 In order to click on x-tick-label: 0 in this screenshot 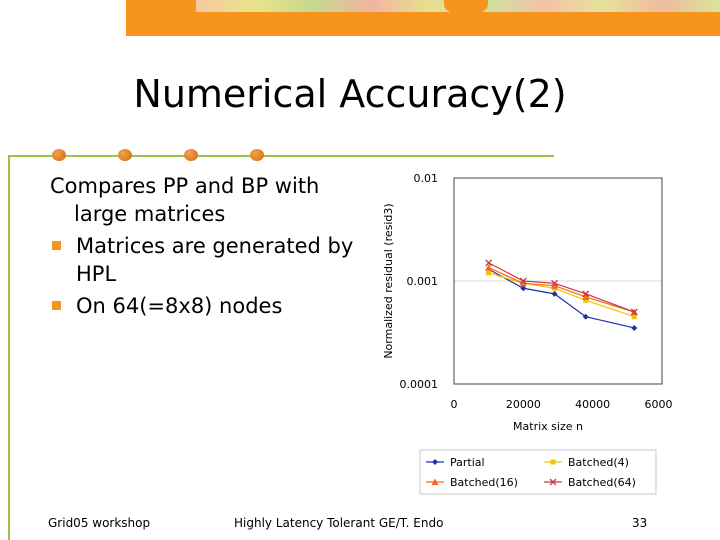, I will do `click(454, 404)`.